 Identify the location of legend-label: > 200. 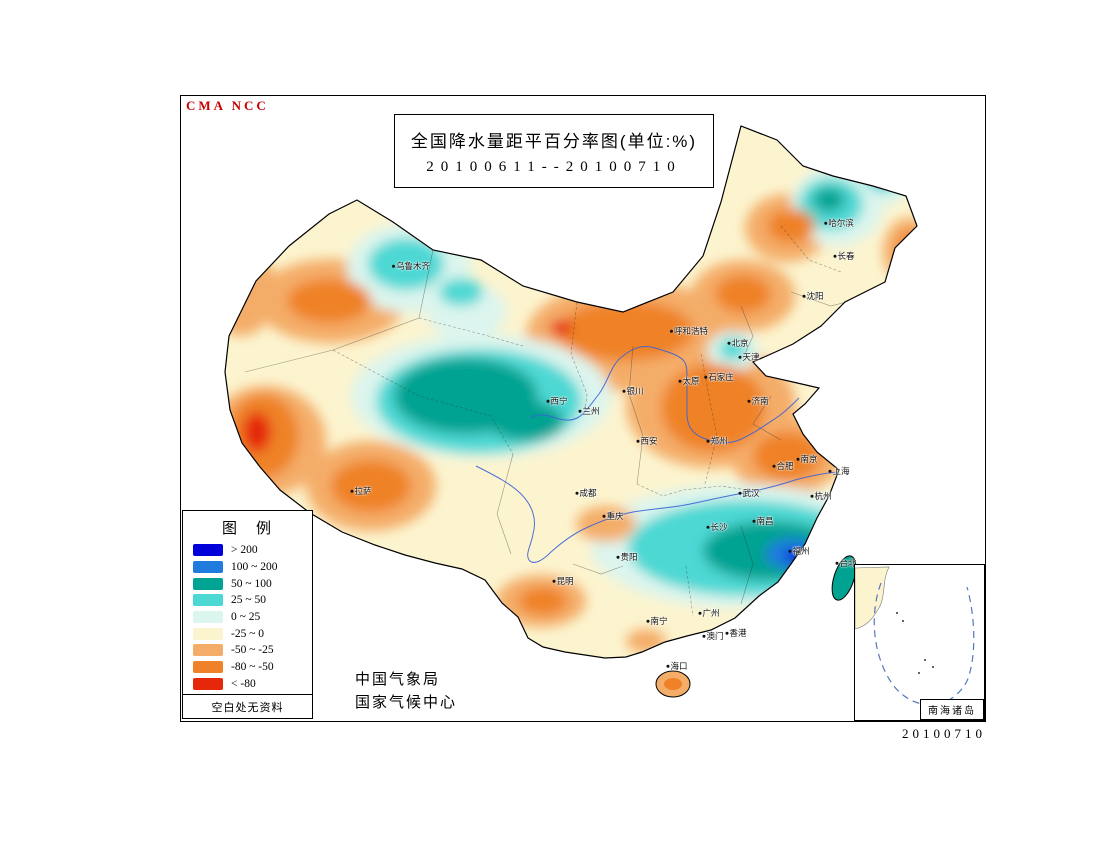
(244, 550).